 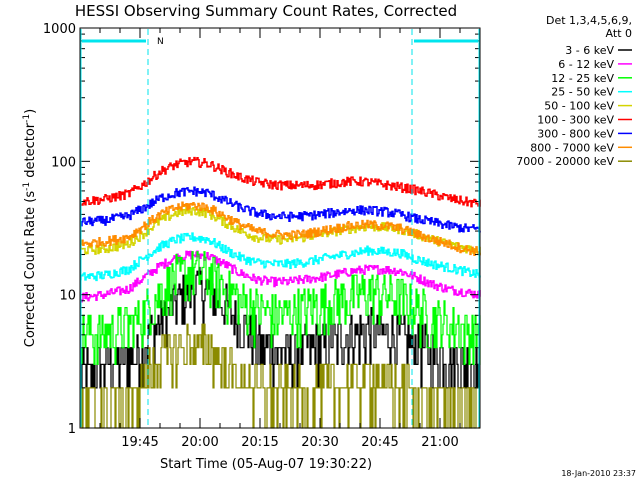 What do you see at coordinates (160, 42) in the screenshot?
I see `night-label: N` at bounding box center [160, 42].